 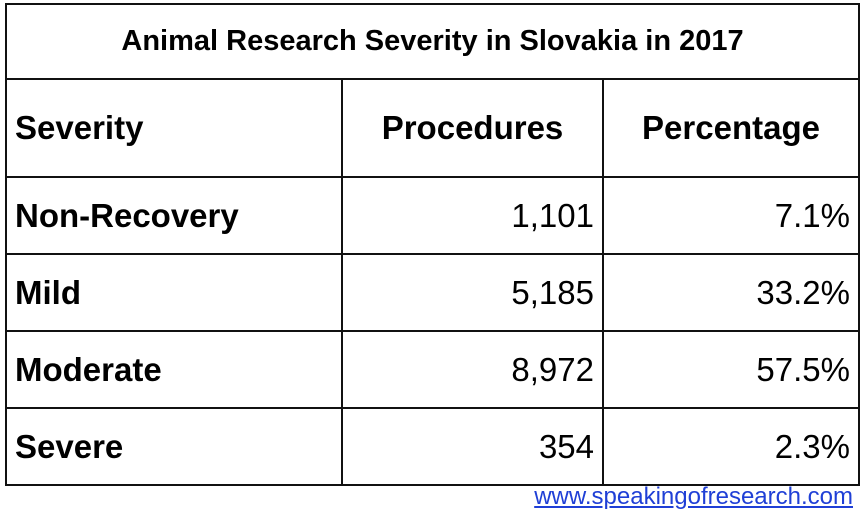 I want to click on source-link: www.speakingofresearch.com, so click(x=693, y=496).